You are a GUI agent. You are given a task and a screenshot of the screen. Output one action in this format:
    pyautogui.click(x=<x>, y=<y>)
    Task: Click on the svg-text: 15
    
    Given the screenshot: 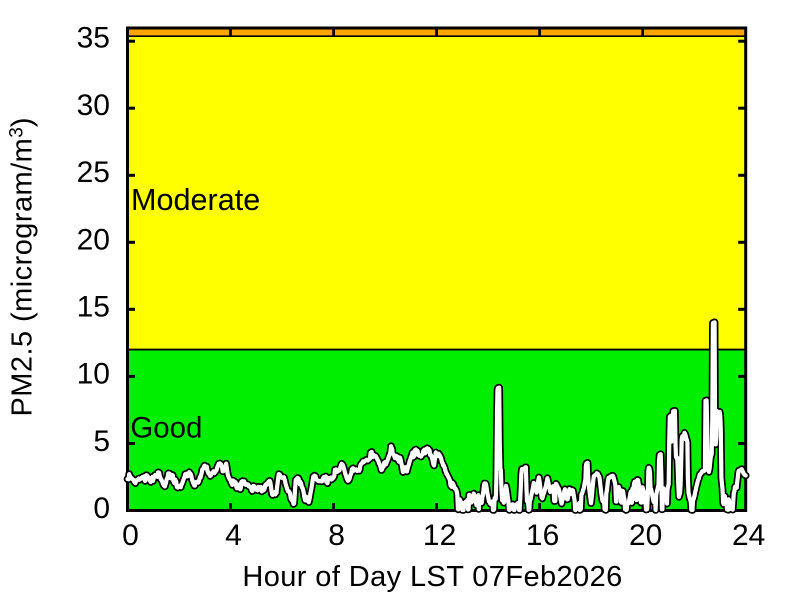 What is the action you would take?
    pyautogui.click(x=93, y=307)
    